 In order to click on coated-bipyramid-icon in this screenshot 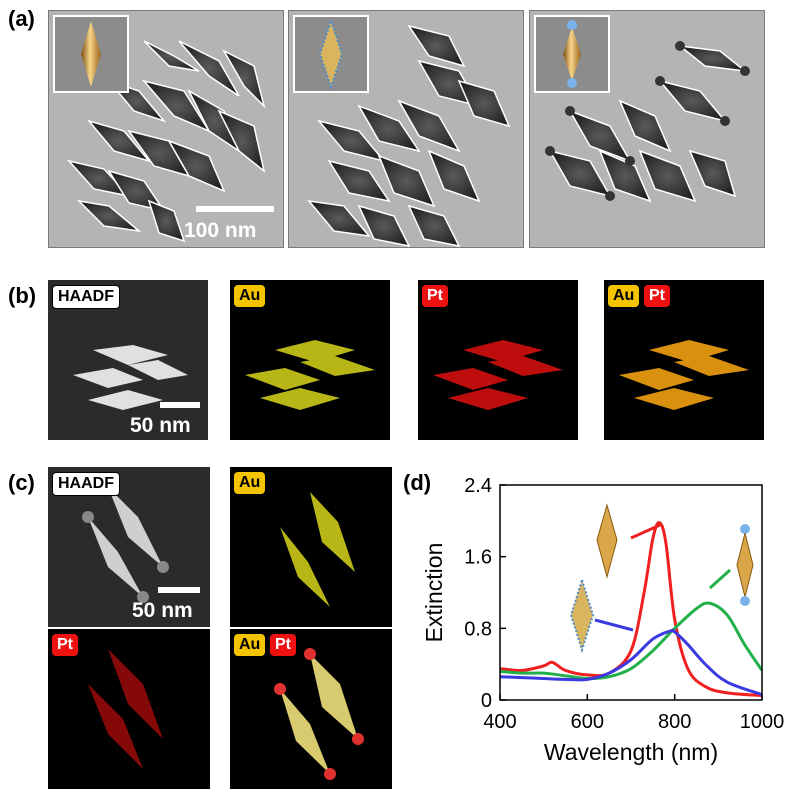, I will do `click(331, 54)`.